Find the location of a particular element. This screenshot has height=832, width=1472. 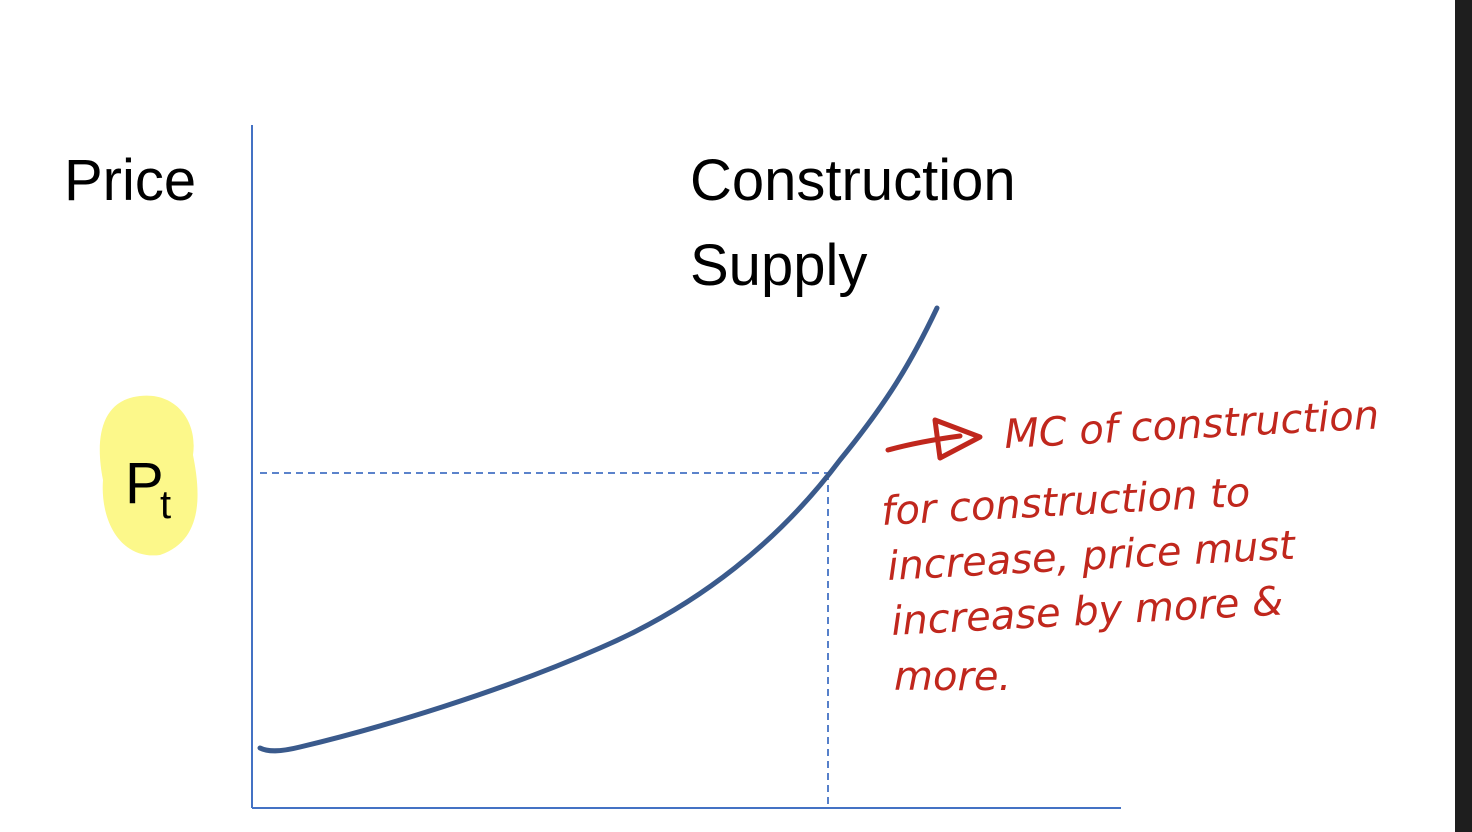

highlight-blob is located at coordinates (148, 475).